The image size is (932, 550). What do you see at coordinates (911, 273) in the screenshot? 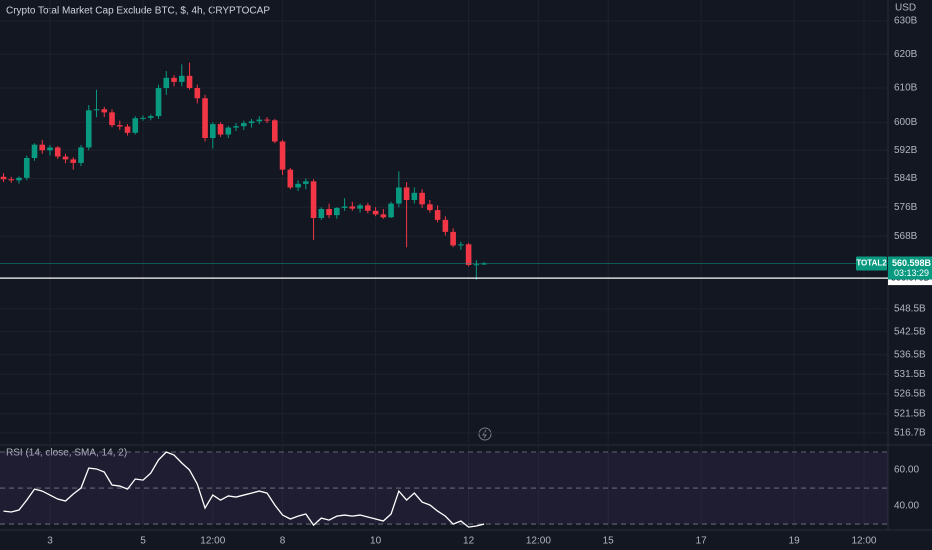
I see `countdown-label: 03:13:29` at bounding box center [911, 273].